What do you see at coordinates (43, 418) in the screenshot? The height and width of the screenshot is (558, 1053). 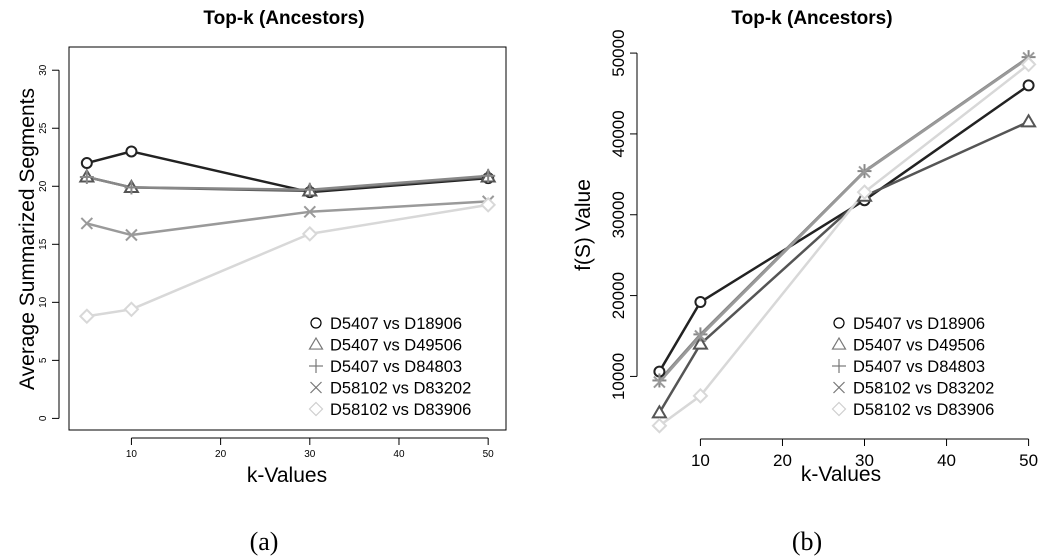 I see `y-tick-label-a: 0` at bounding box center [43, 418].